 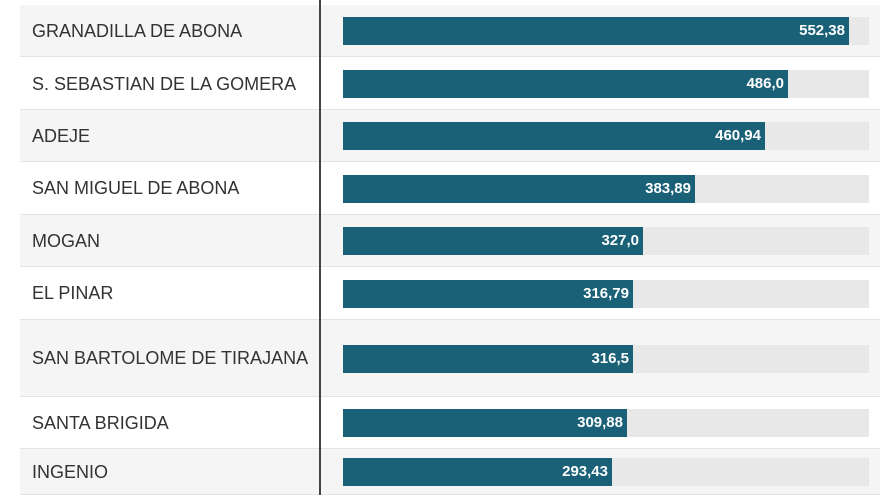 I want to click on chart-row: SAN MIGUEL DE ABONA 383,89, so click(x=450, y=188).